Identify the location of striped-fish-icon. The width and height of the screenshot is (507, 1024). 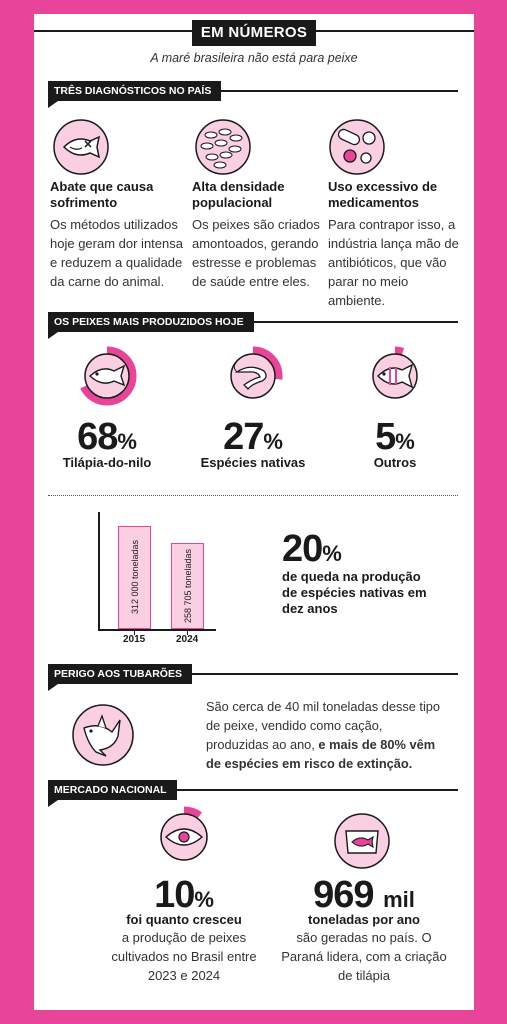
(395, 376).